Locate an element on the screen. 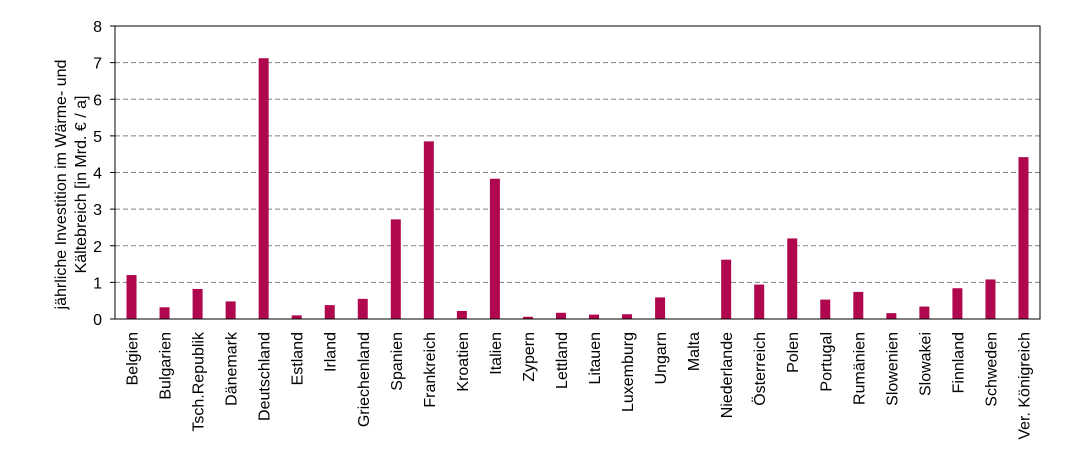 This screenshot has height=472, width=1070. x-tick-label: Lettland is located at coordinates (562, 360).